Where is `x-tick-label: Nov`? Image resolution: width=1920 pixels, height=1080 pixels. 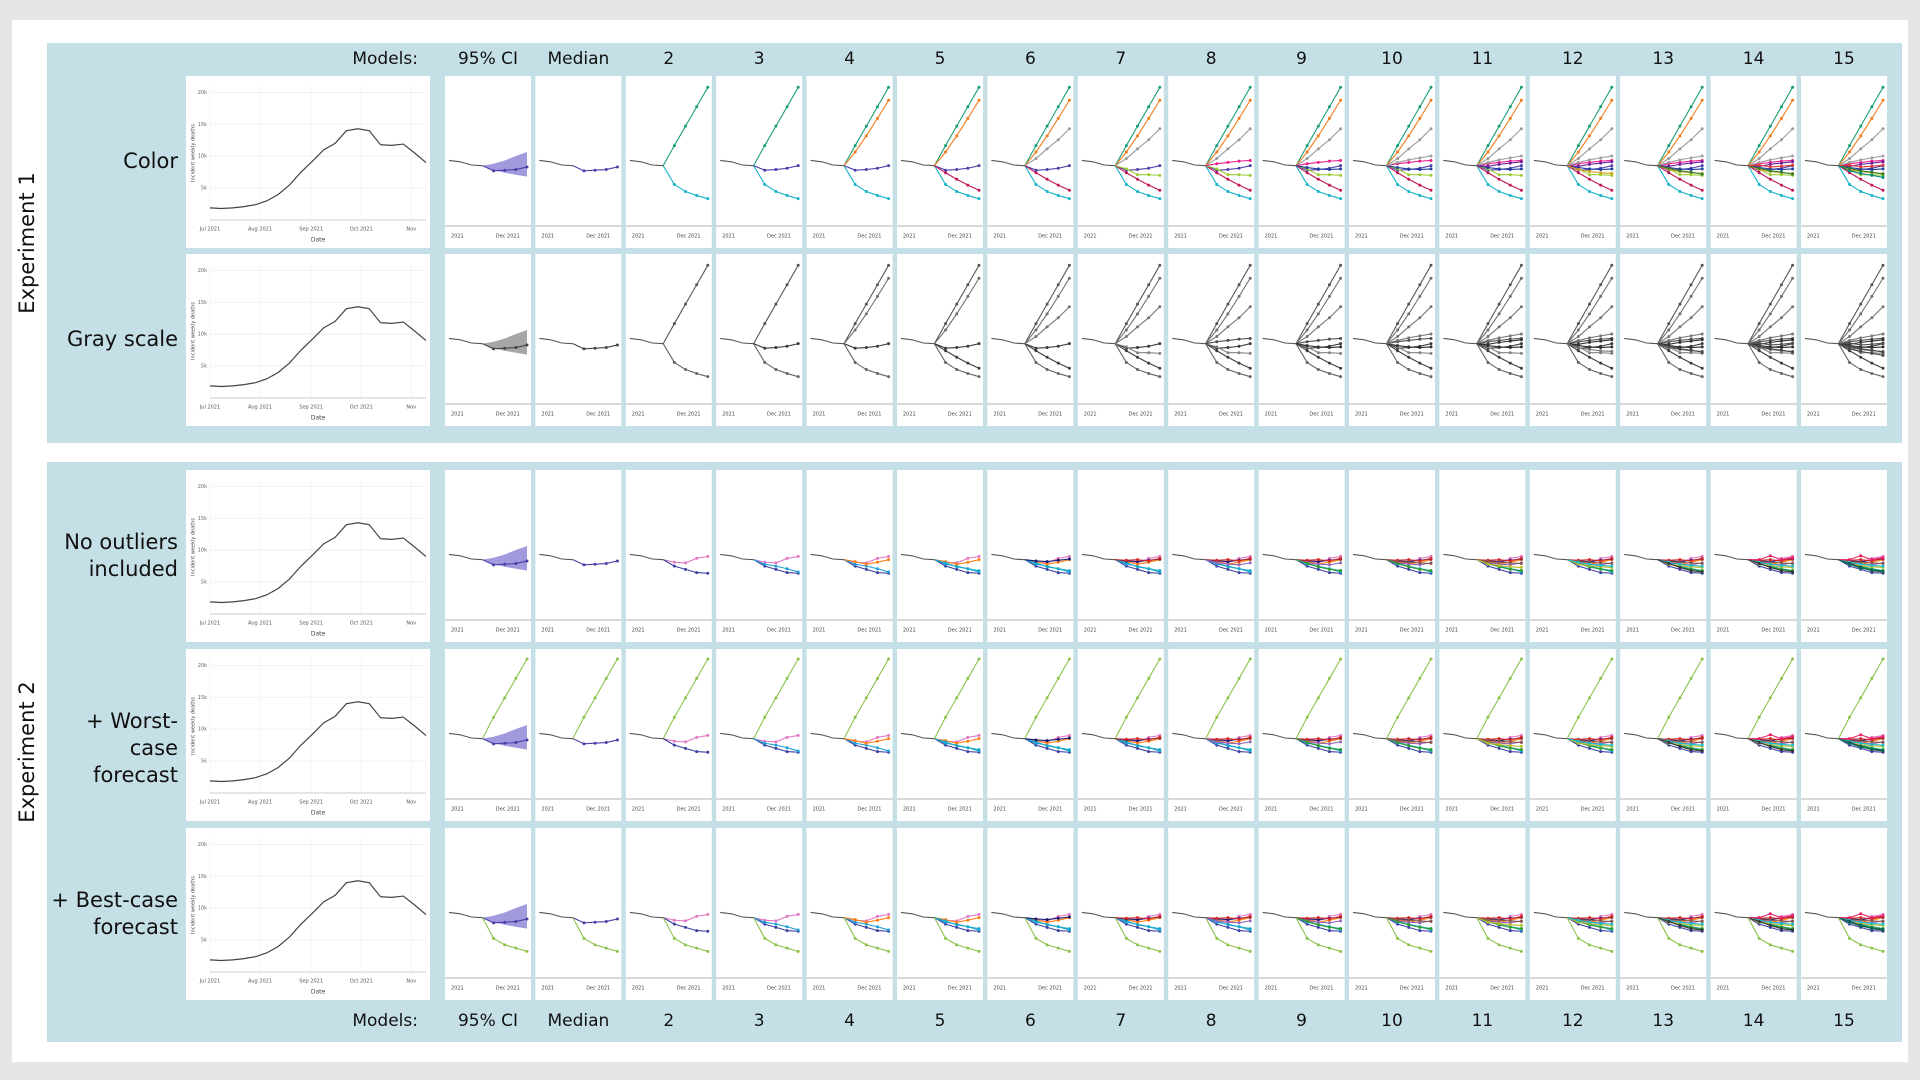
x-tick-label: Nov is located at coordinates (411, 982).